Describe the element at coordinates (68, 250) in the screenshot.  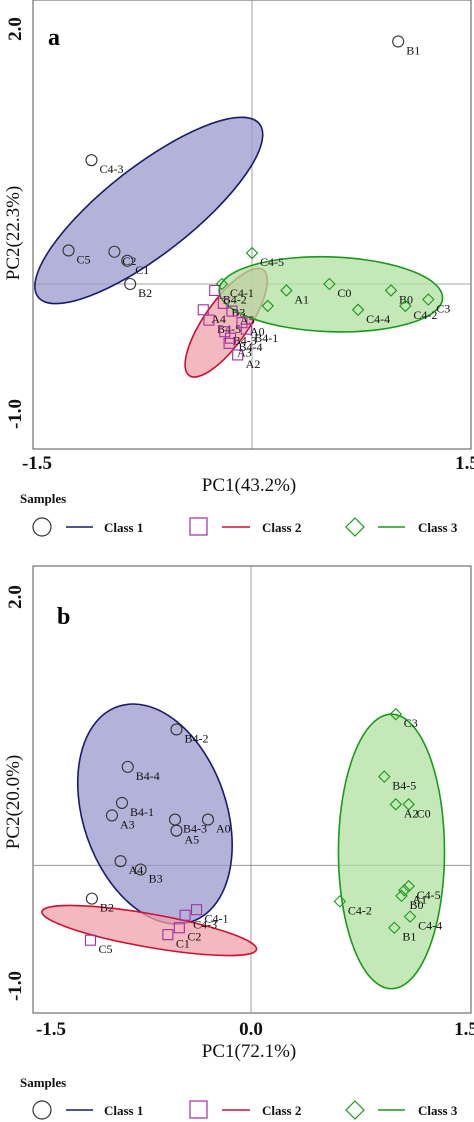
I see `panel-a-point-C5-marker` at that location.